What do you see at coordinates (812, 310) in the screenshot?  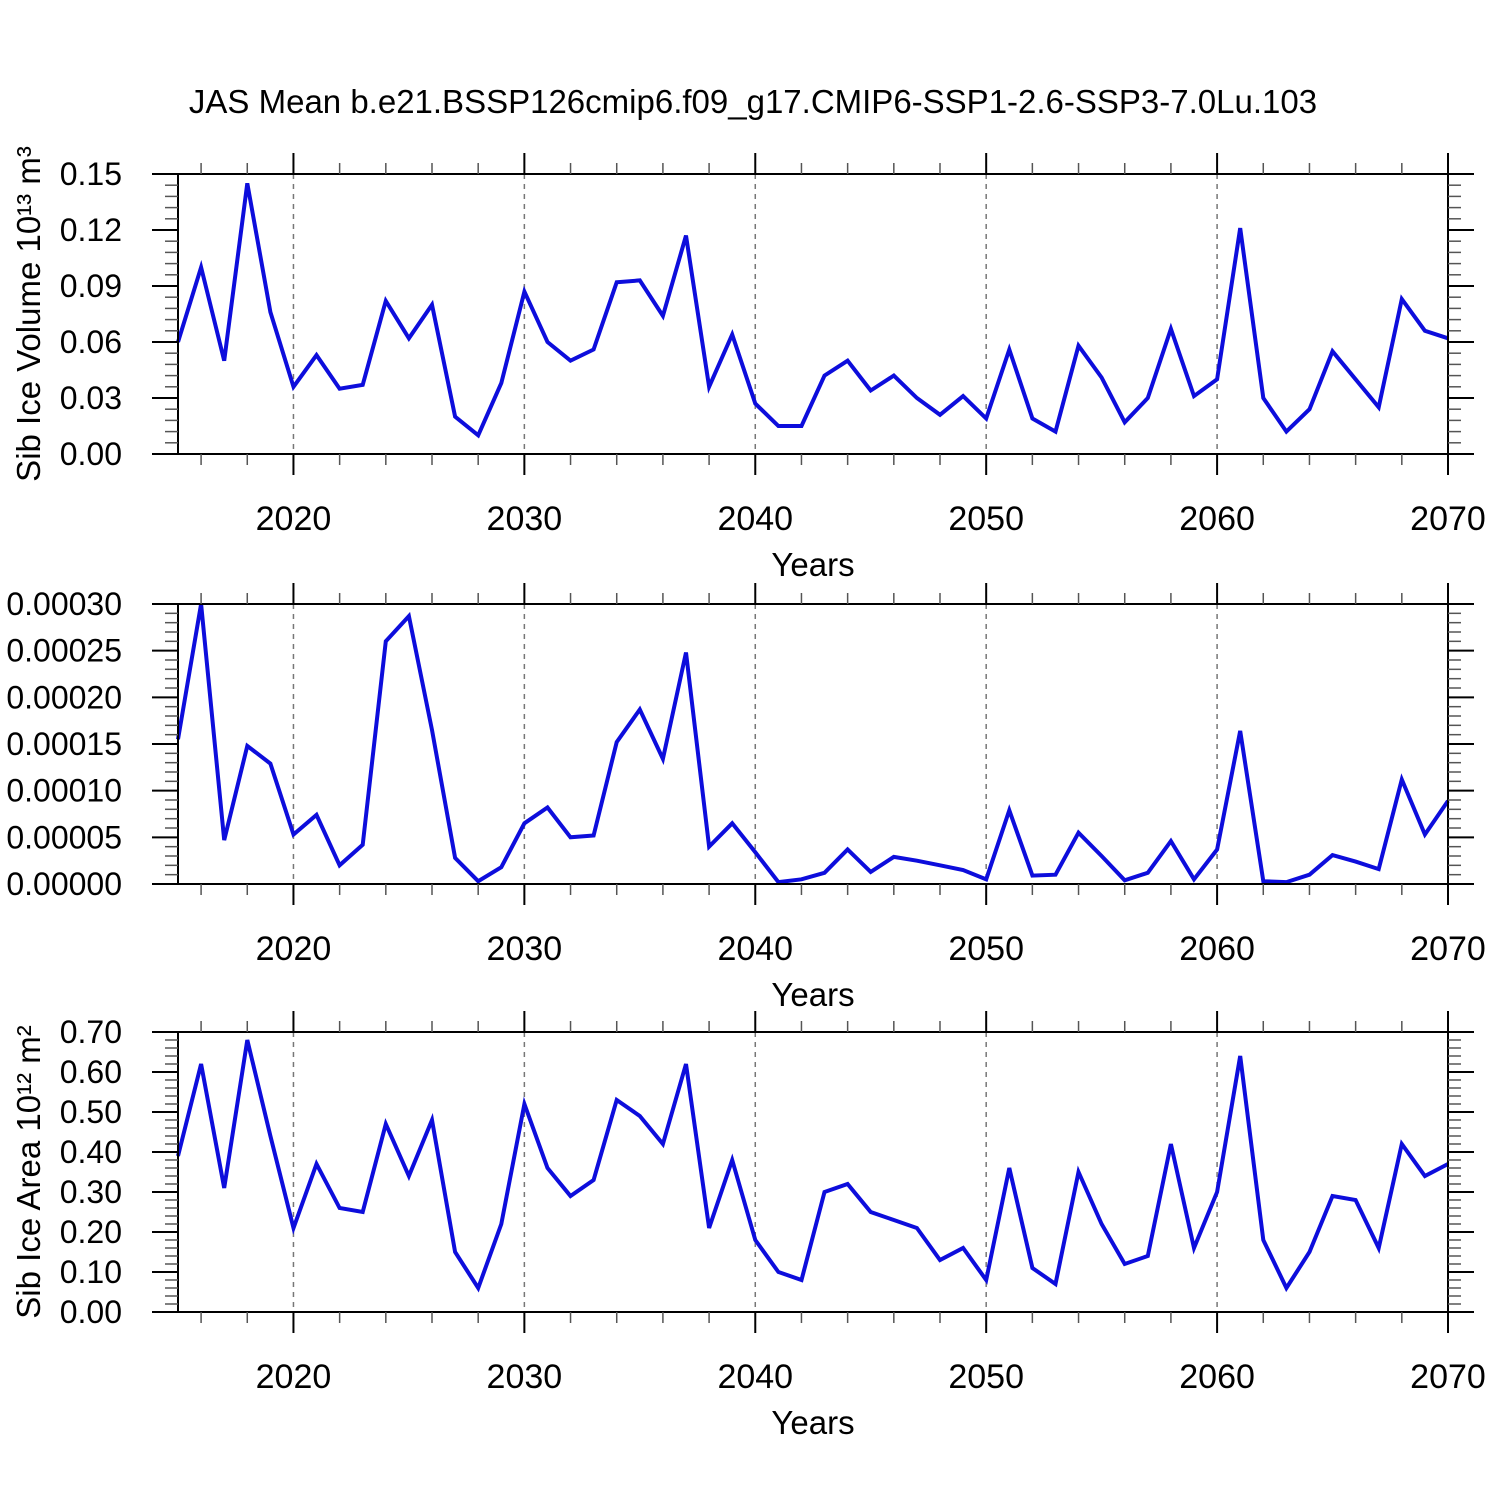 I see `series-line-sib-ice-volume` at bounding box center [812, 310].